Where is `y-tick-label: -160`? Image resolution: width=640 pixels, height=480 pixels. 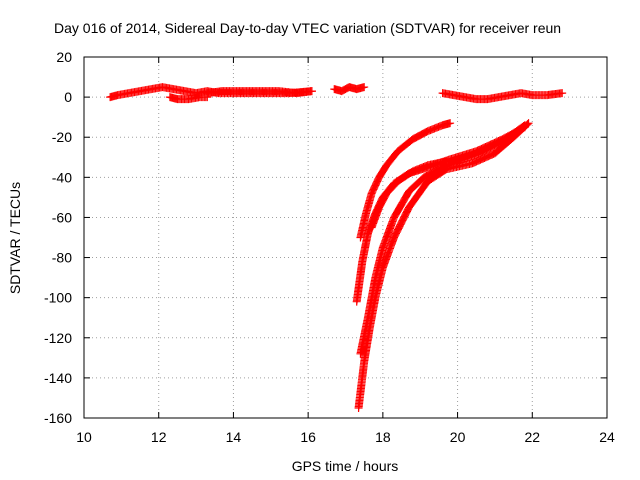
y-tick-label: -160 is located at coordinates (58, 418).